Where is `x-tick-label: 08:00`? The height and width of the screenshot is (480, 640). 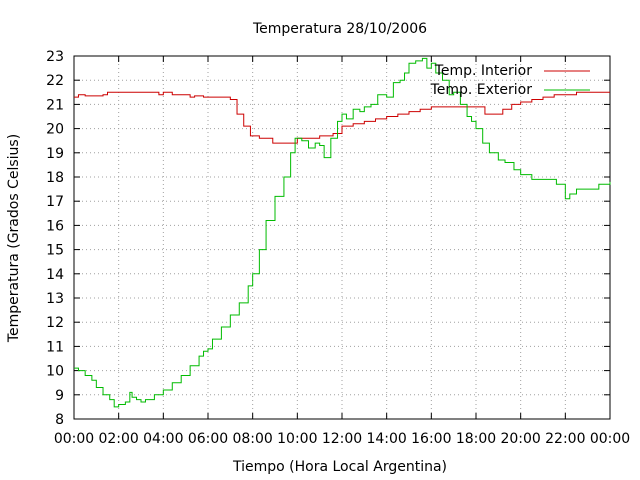 x-tick-label: 08:00 is located at coordinates (252, 439).